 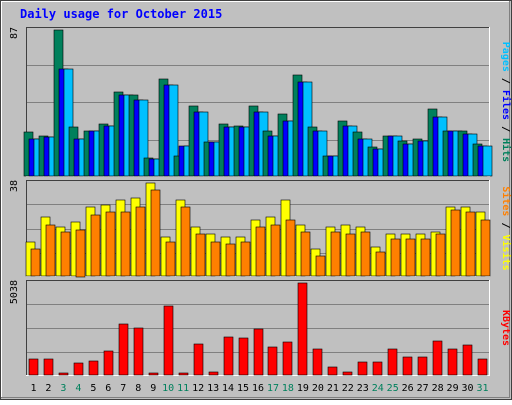 I want to click on x-label-day-25: 25, so click(x=393, y=388).